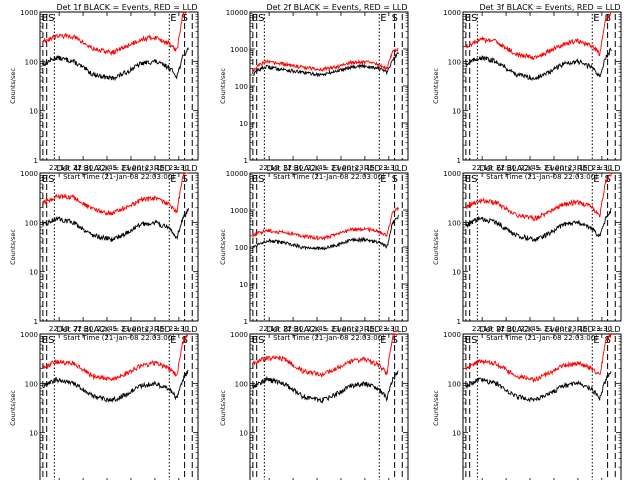 The width and height of the screenshot is (640, 480). I want to click on panel-title: Det 5f BLACK = Events, RED = LLD, so click(336, 168).